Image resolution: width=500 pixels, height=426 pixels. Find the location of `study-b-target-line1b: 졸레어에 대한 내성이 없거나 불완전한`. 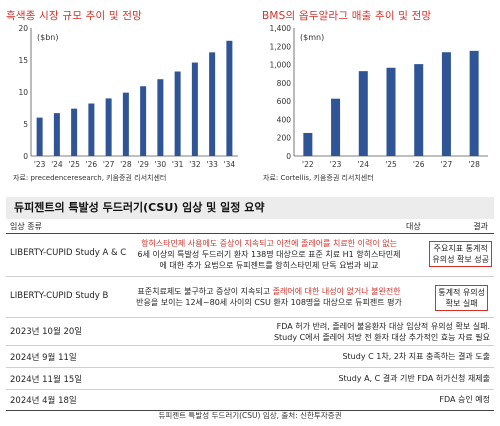

study-b-target-line1b: 졸레어에 대한 내성이 없거나 불완전한 is located at coordinates (336, 291).